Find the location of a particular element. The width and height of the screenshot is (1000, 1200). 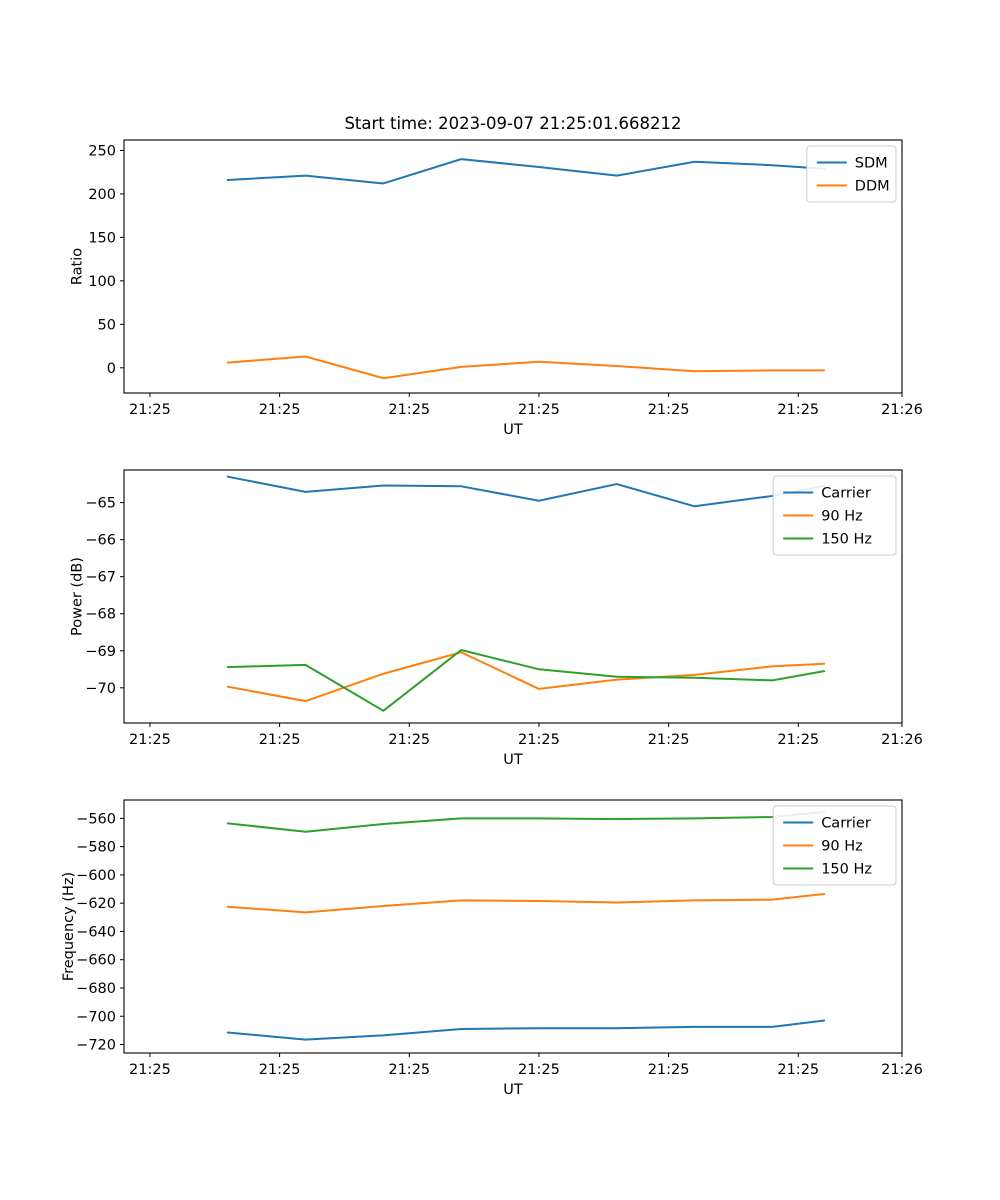

legend-label-sdm: SDM is located at coordinates (871, 164).